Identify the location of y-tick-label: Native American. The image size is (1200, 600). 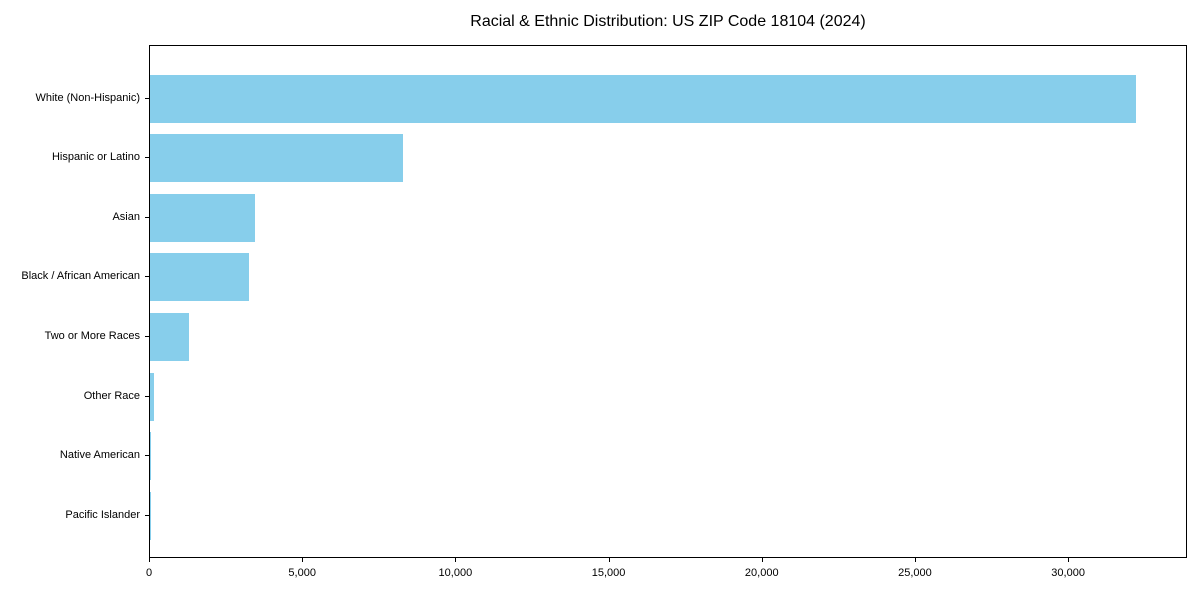
(99, 455).